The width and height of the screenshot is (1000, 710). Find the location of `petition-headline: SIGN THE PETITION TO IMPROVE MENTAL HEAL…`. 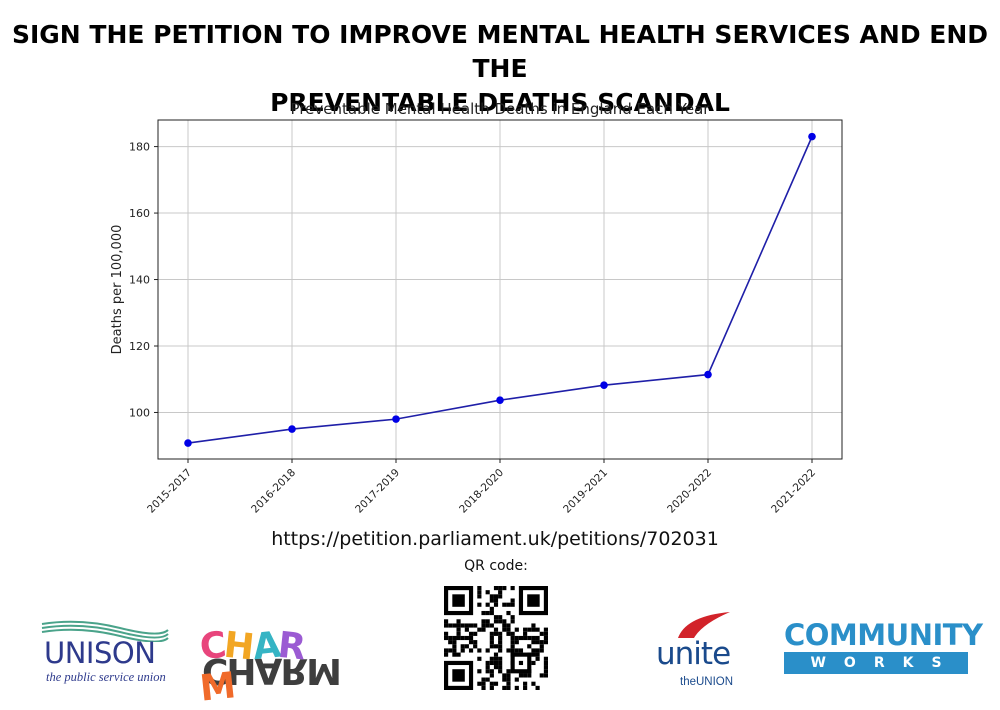

petition-headline: SIGN THE PETITION TO IMPROVE MENTAL HEAL… is located at coordinates (500, 69).